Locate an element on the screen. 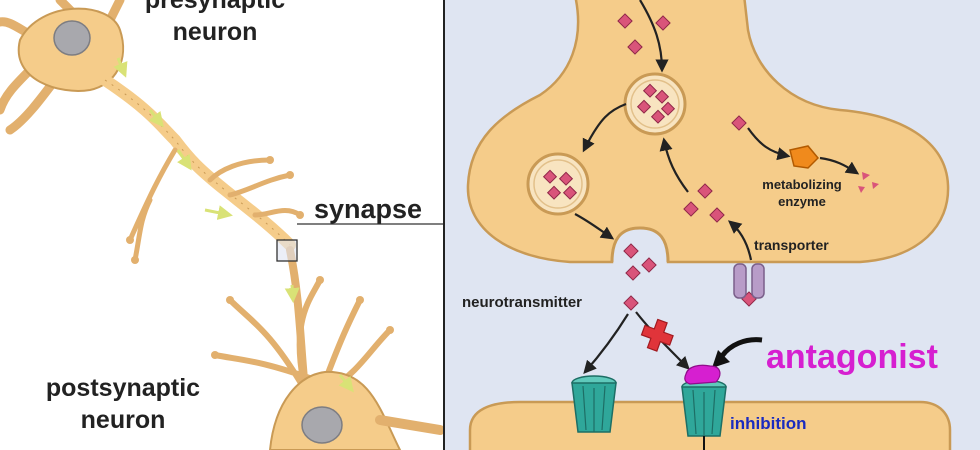 The image size is (980, 450). neurotransmitter-label: neurotransmitter is located at coordinates (522, 302).